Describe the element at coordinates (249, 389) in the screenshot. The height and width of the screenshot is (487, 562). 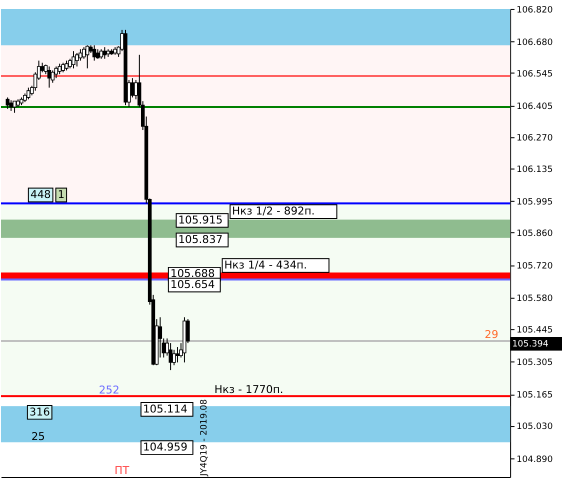
I see `annotation: Нкз - 1770п.` at that location.